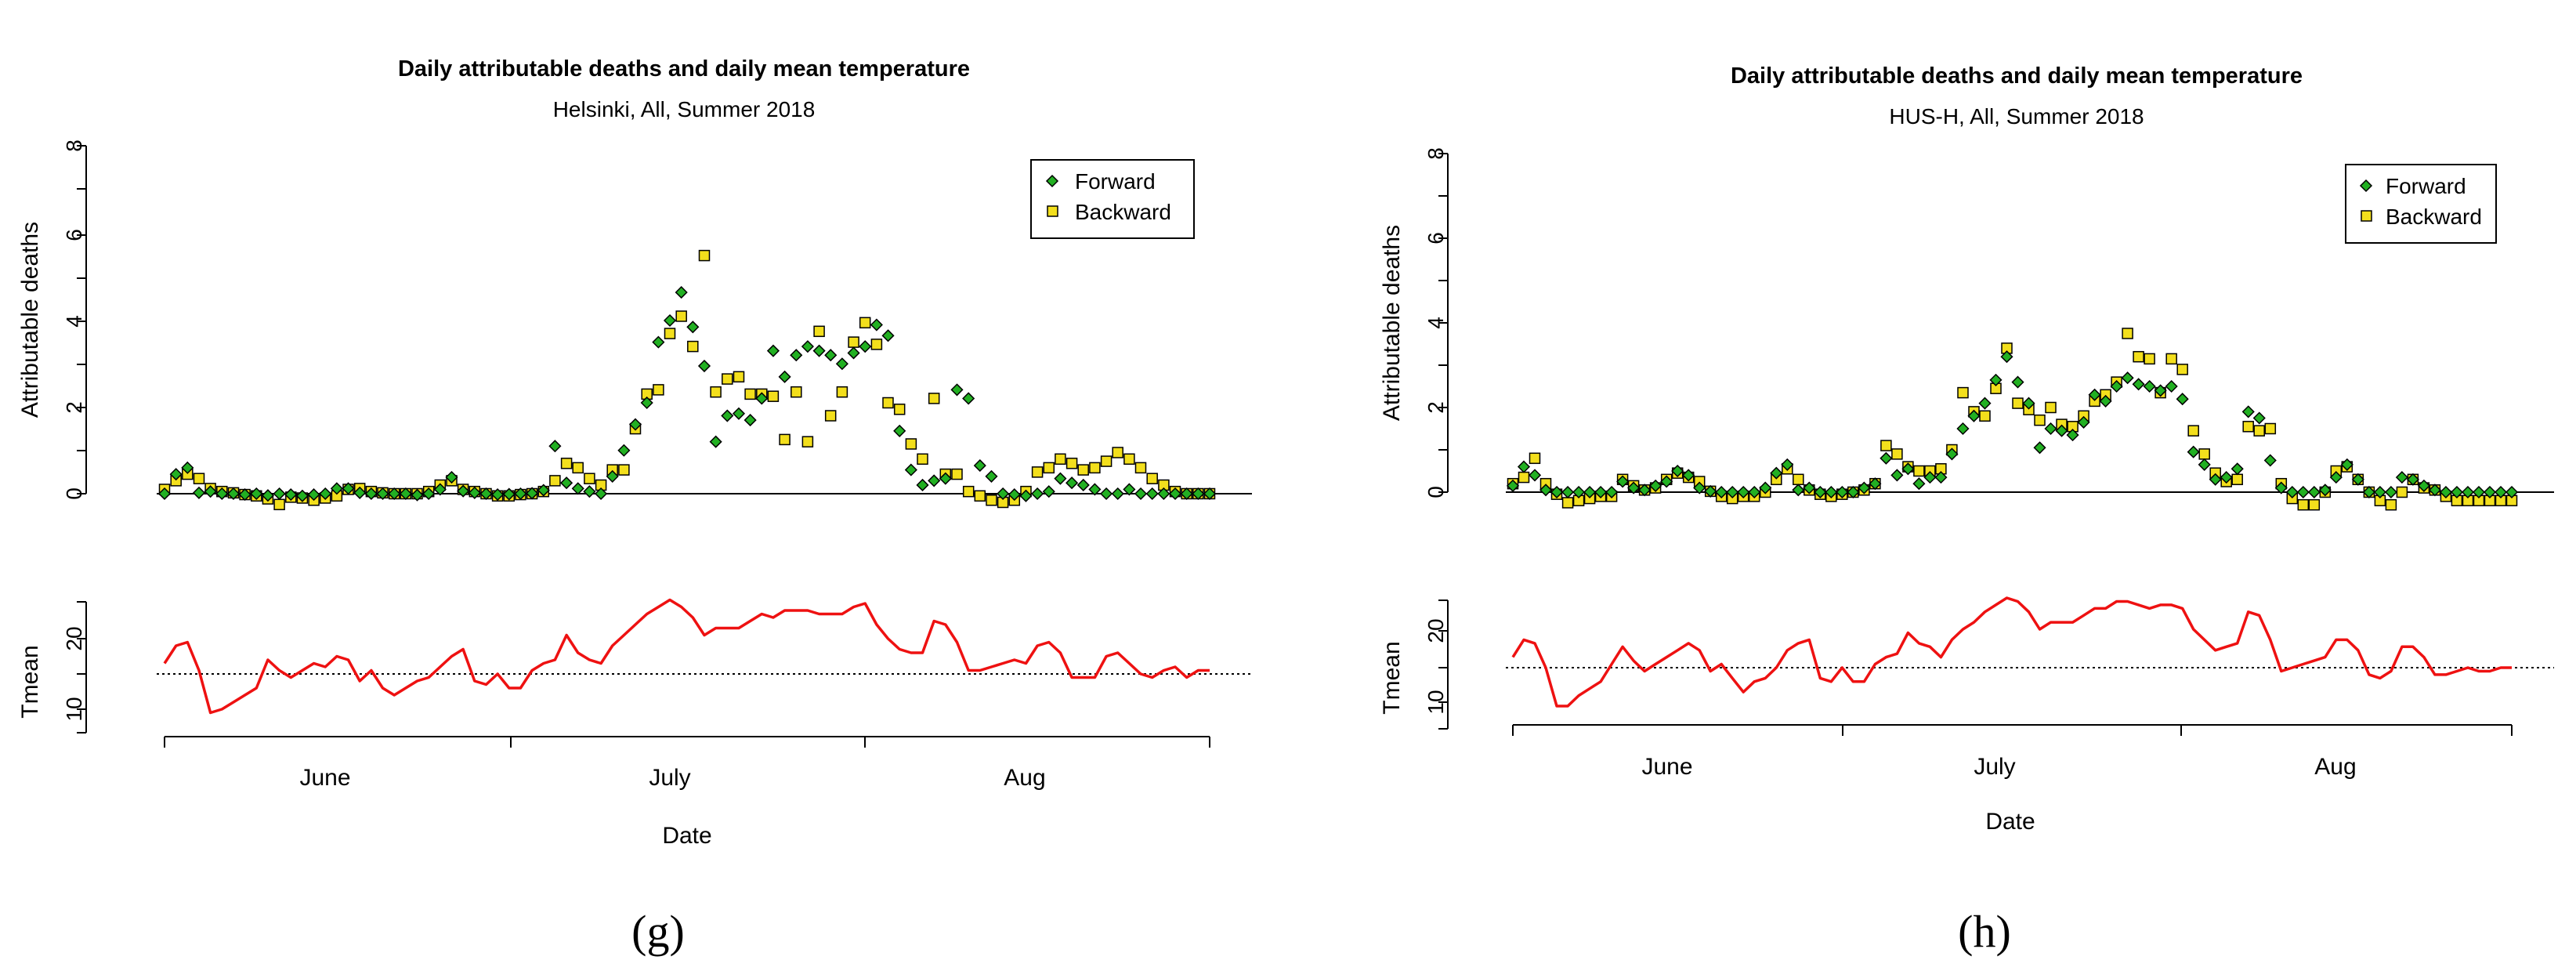 This screenshot has height=978, width=2576. Describe the element at coordinates (2434, 217) in the screenshot. I see `legend-backward-label: Backward` at that location.